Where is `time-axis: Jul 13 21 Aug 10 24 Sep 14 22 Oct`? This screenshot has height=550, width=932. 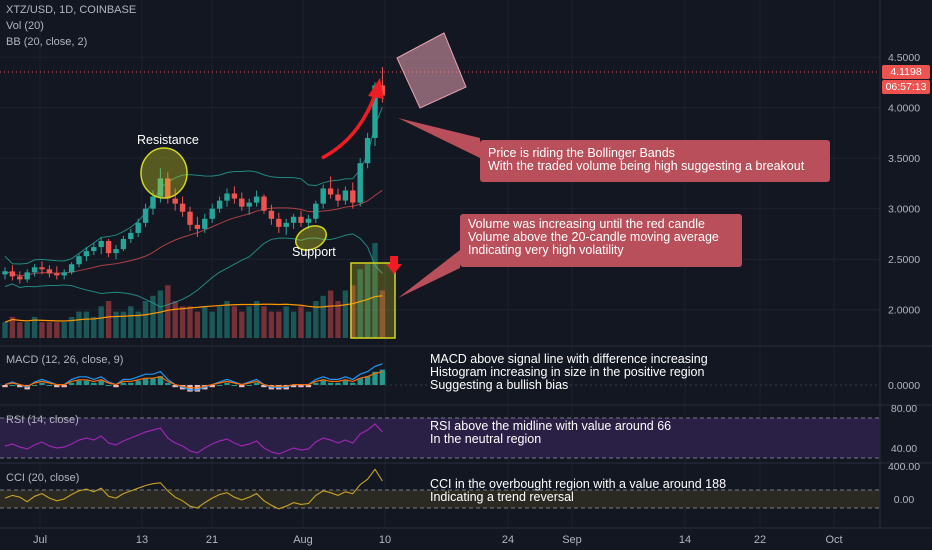 time-axis: Jul 13 21 Aug 10 24 Sep 14 22 Oct is located at coordinates (466, 539).